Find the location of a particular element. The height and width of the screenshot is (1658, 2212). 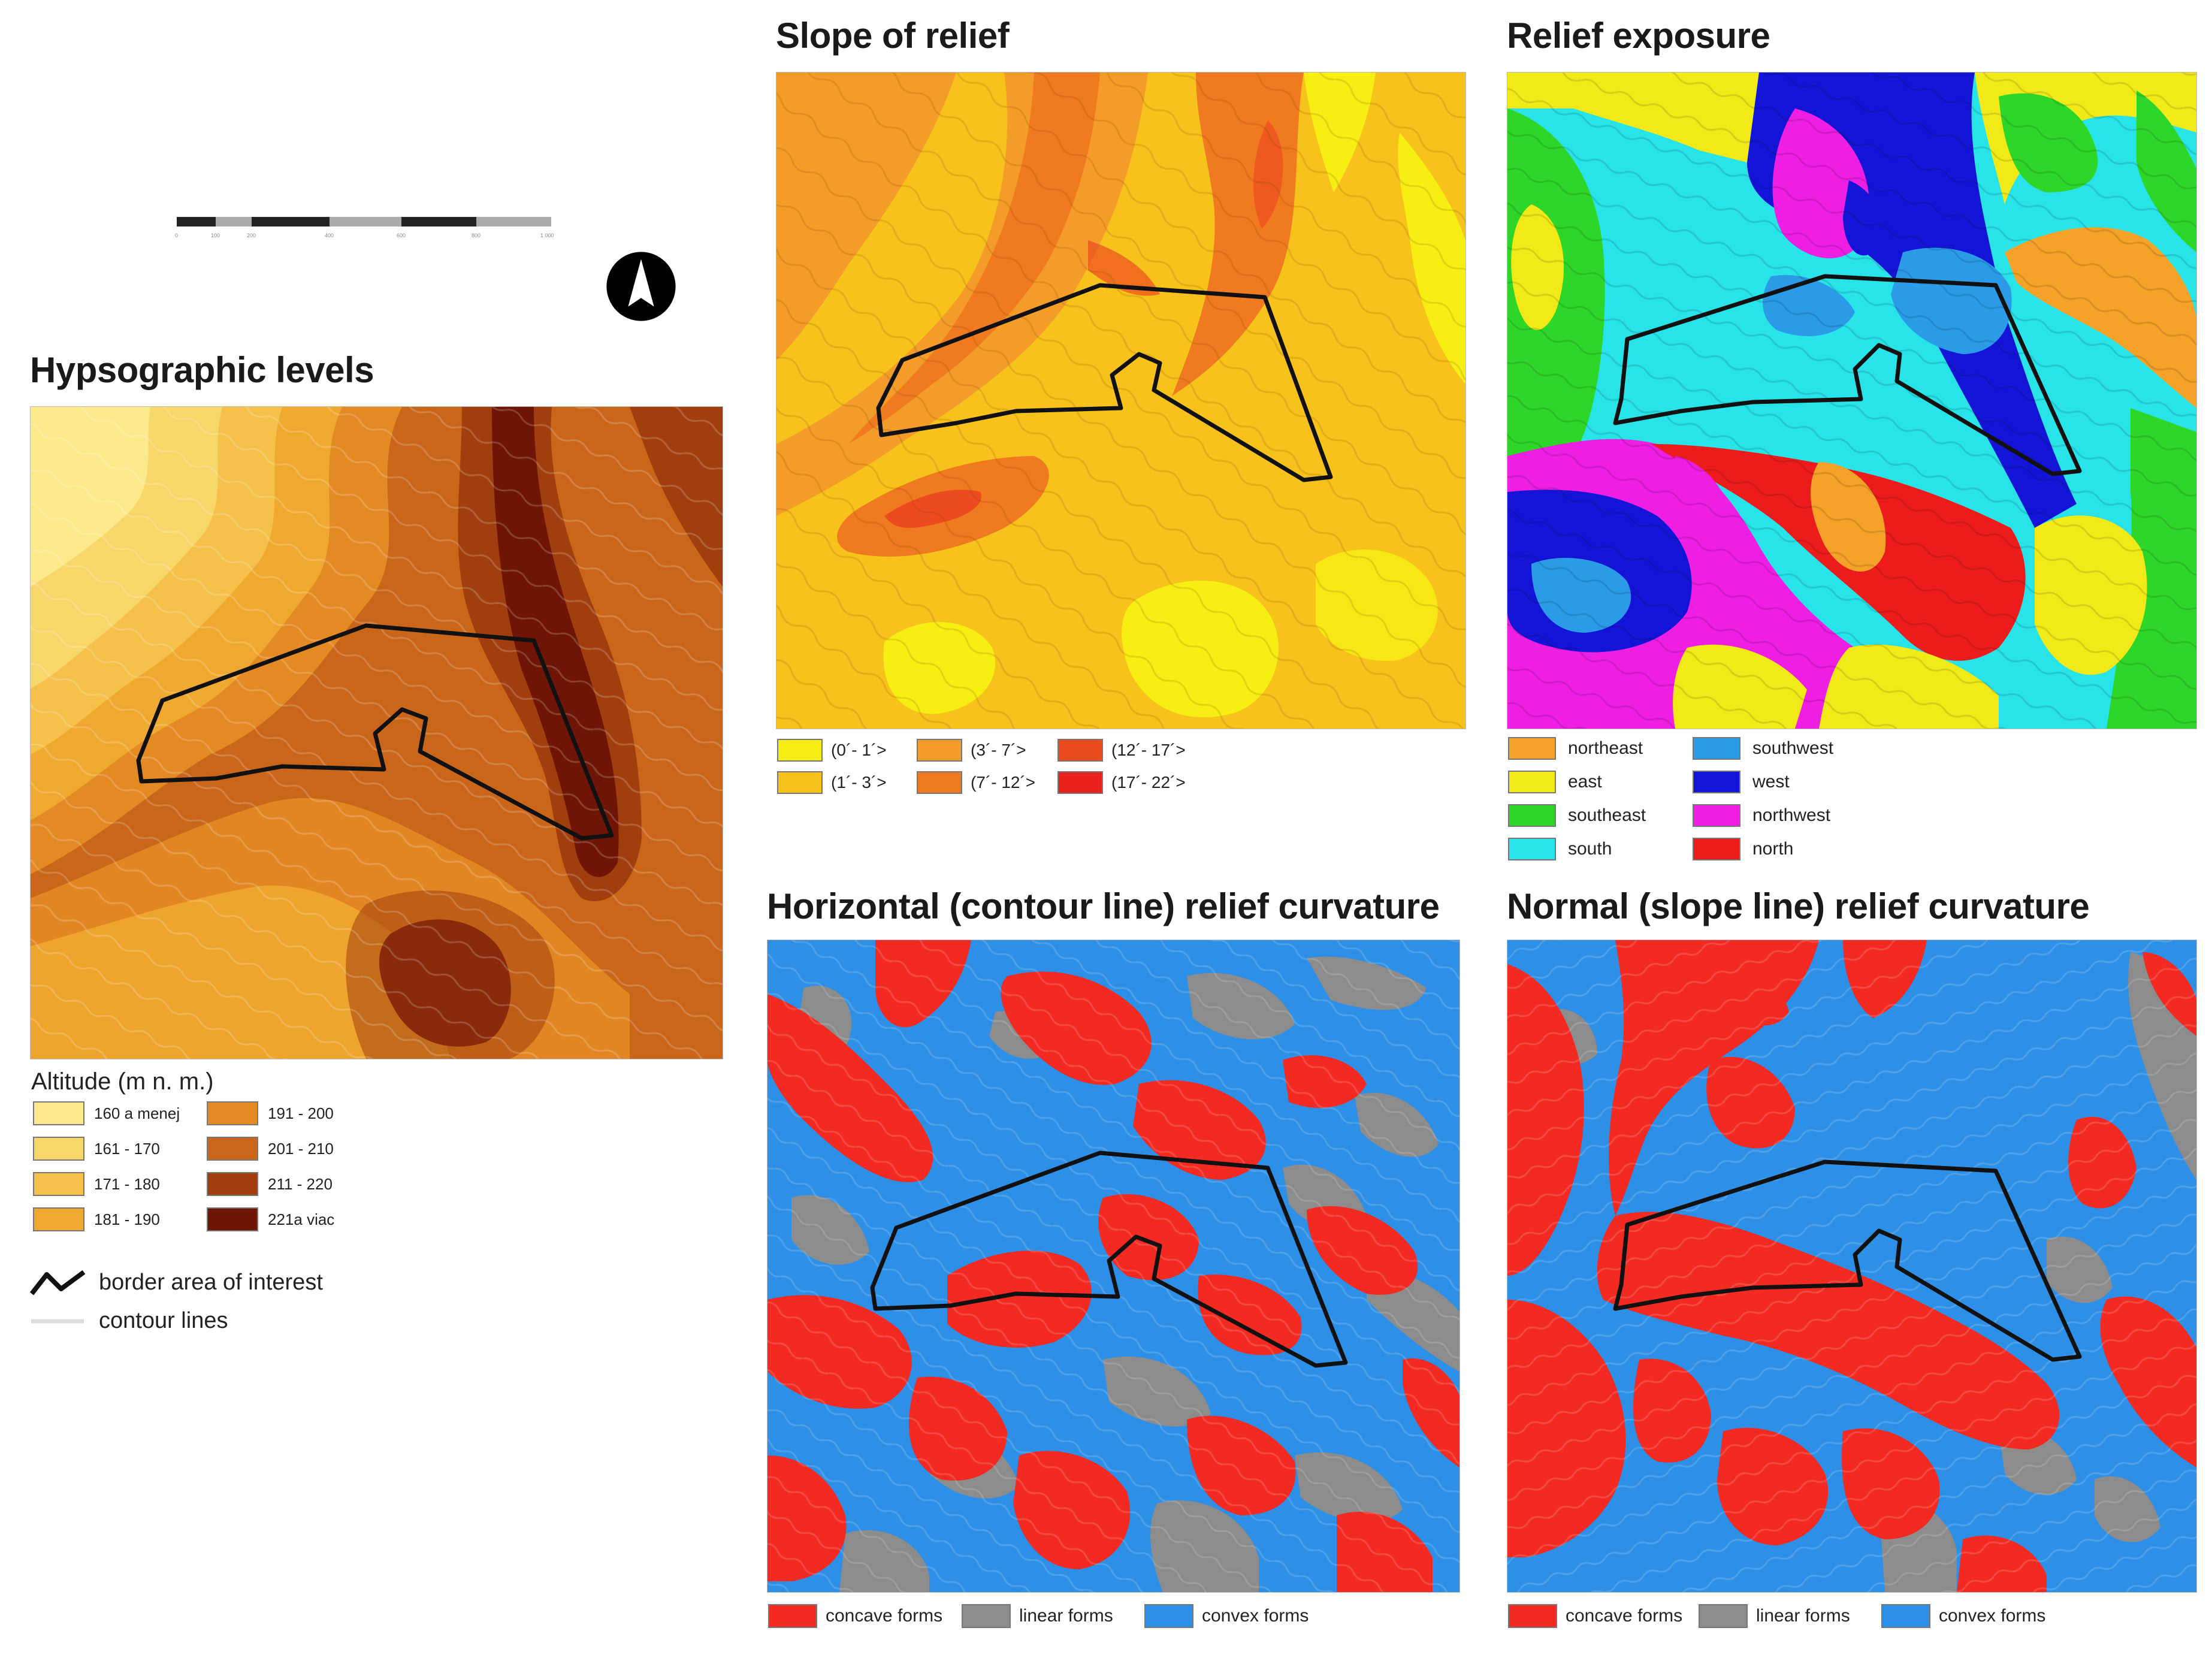

legend-item: (0´- 1´> is located at coordinates (832, 750).